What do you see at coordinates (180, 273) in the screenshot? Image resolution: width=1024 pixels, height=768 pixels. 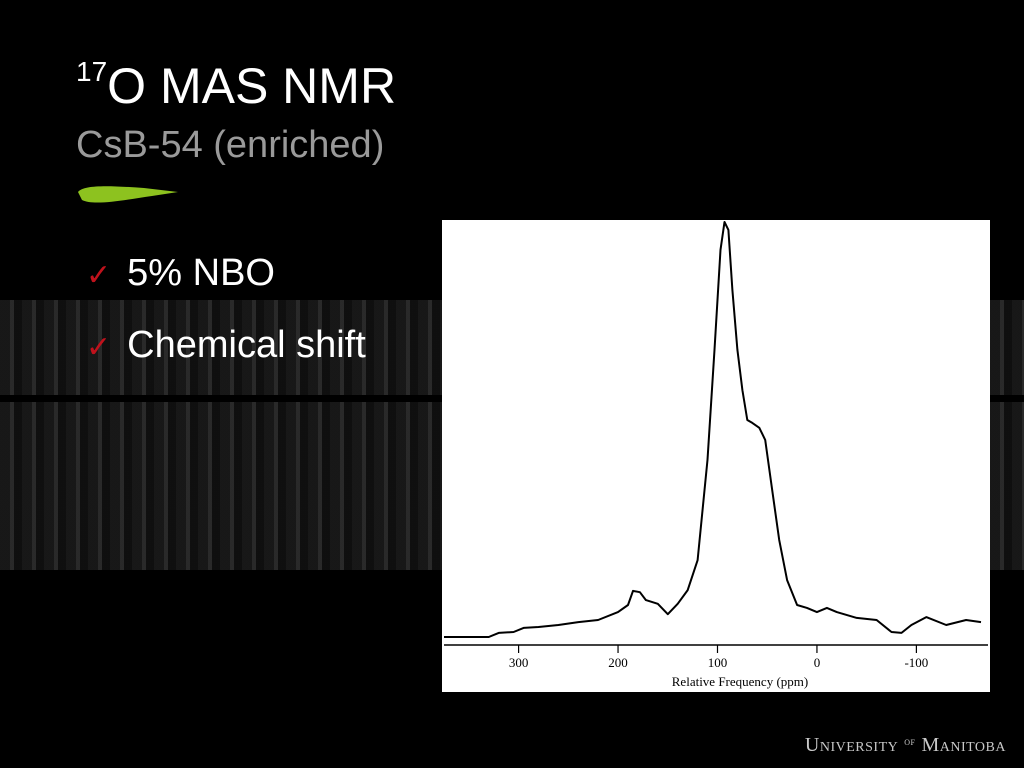 I see `bullet: ✓ 5% NBO` at bounding box center [180, 273].